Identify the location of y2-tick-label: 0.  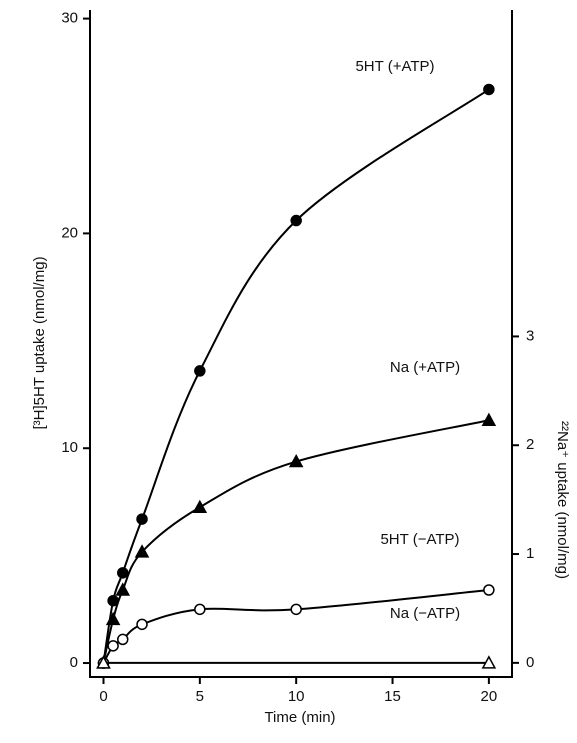
(530, 662).